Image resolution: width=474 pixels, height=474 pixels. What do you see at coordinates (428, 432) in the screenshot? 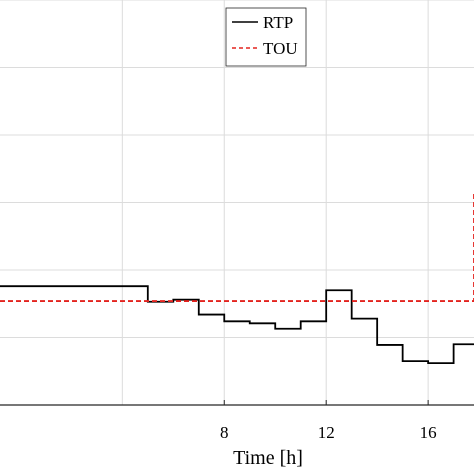
I see `x-tick-label: 16` at bounding box center [428, 432].